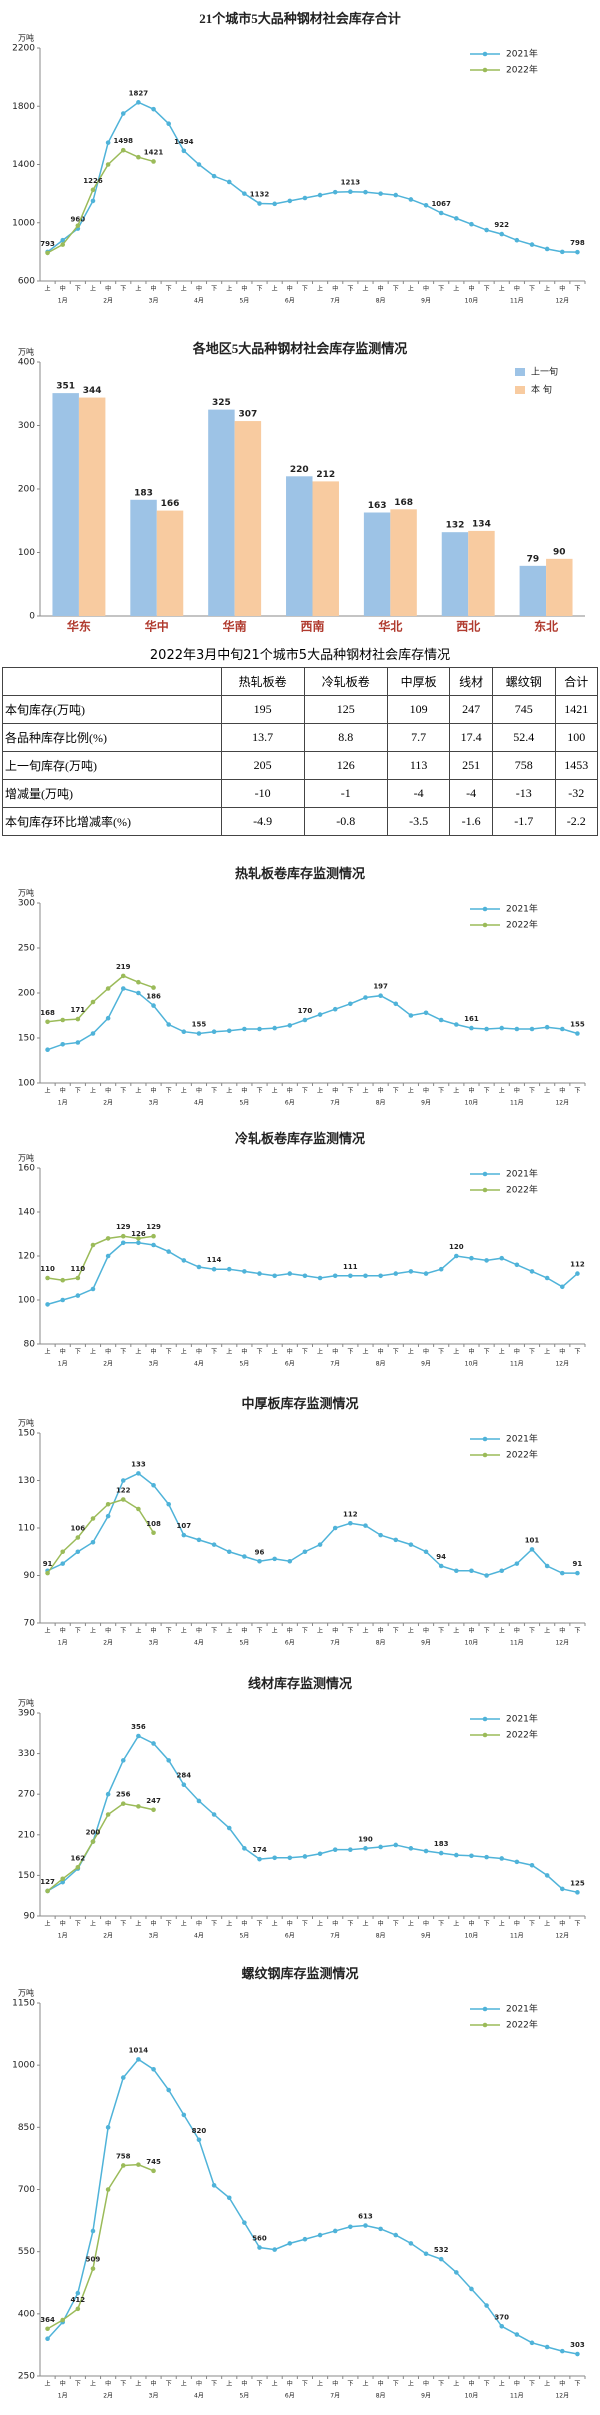 This screenshot has height=2415, width=600. Describe the element at coordinates (562, 301) in the screenshot. I see `month-label: 12月` at that location.